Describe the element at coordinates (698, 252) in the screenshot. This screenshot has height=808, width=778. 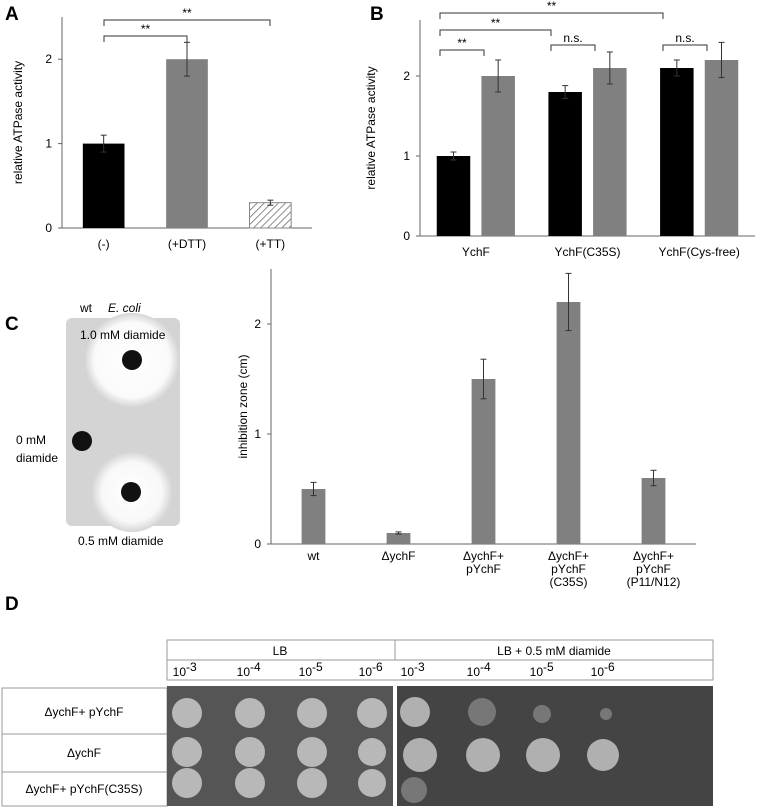
I see `x-tick-label: YchF(Cys-free)` at that location.